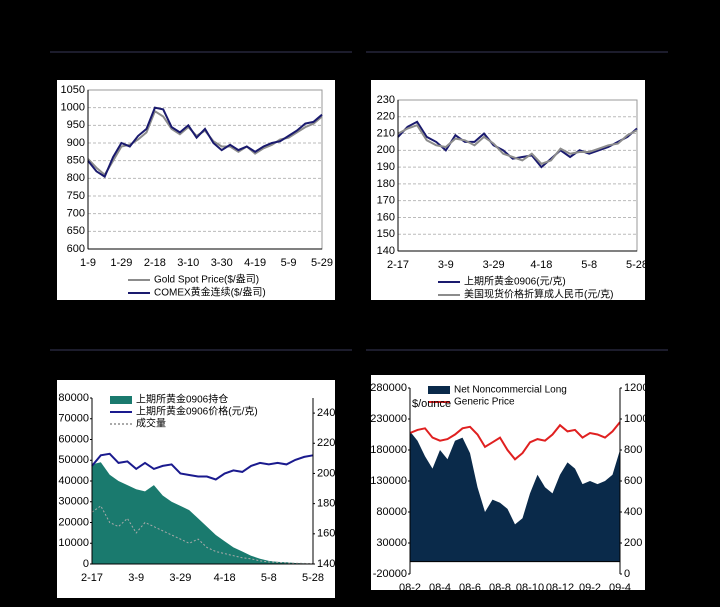 Image resolution: width=720 pixels, height=607 pixels. Describe the element at coordinates (388, 388) in the screenshot. I see `y-tick-label: 280000` at that location.